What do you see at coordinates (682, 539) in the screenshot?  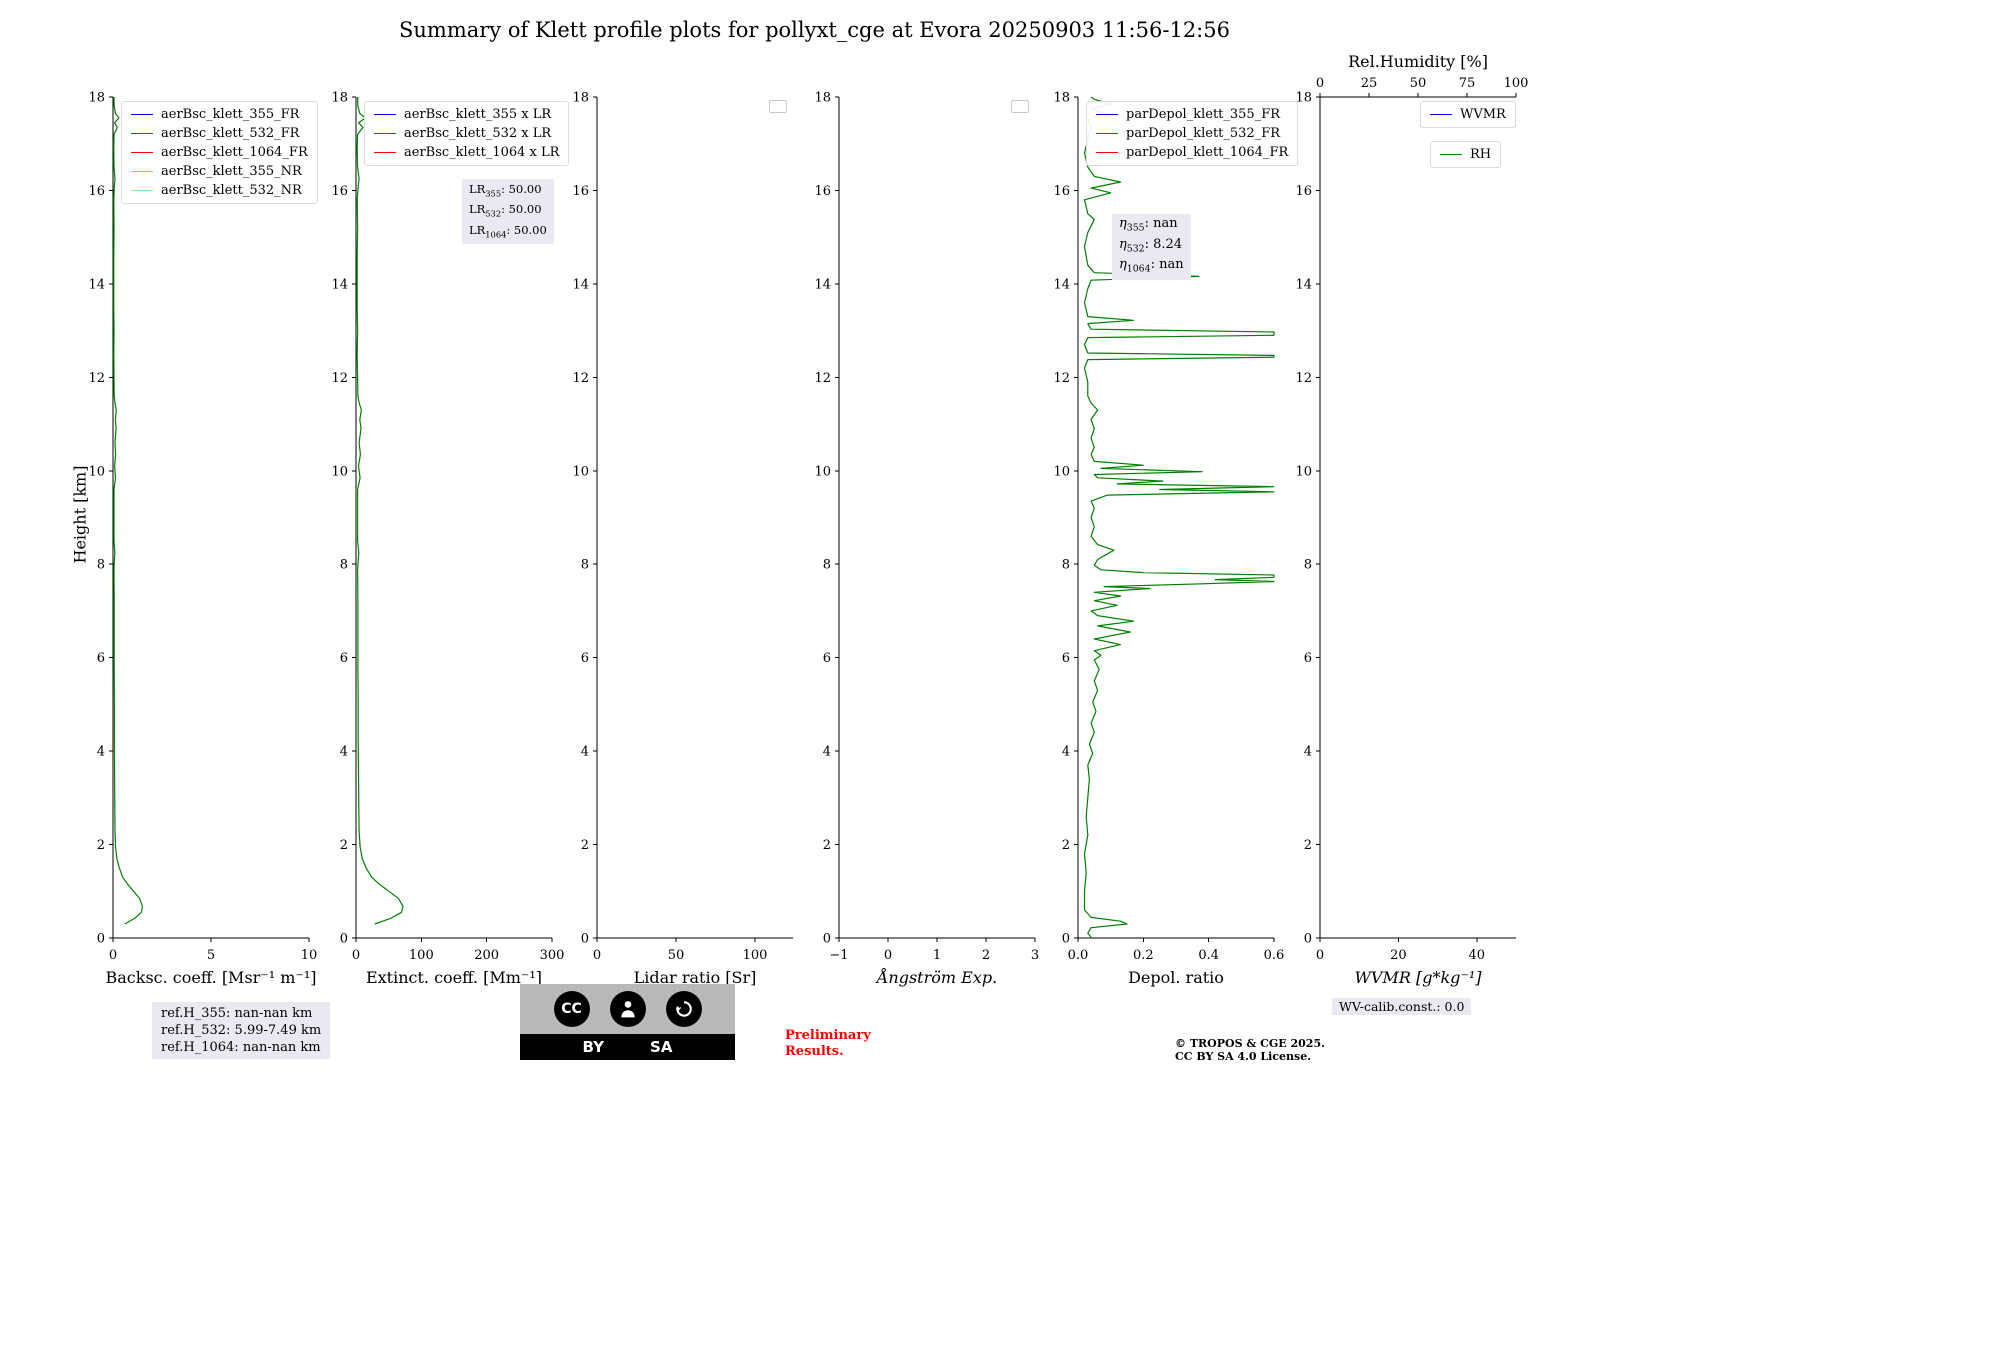 I see `panel-lidar-ratio: 0 2 4 6 8 10 12 14 16 18 0 50 100 Lidar ratio [Sr]` at bounding box center [682, 539].